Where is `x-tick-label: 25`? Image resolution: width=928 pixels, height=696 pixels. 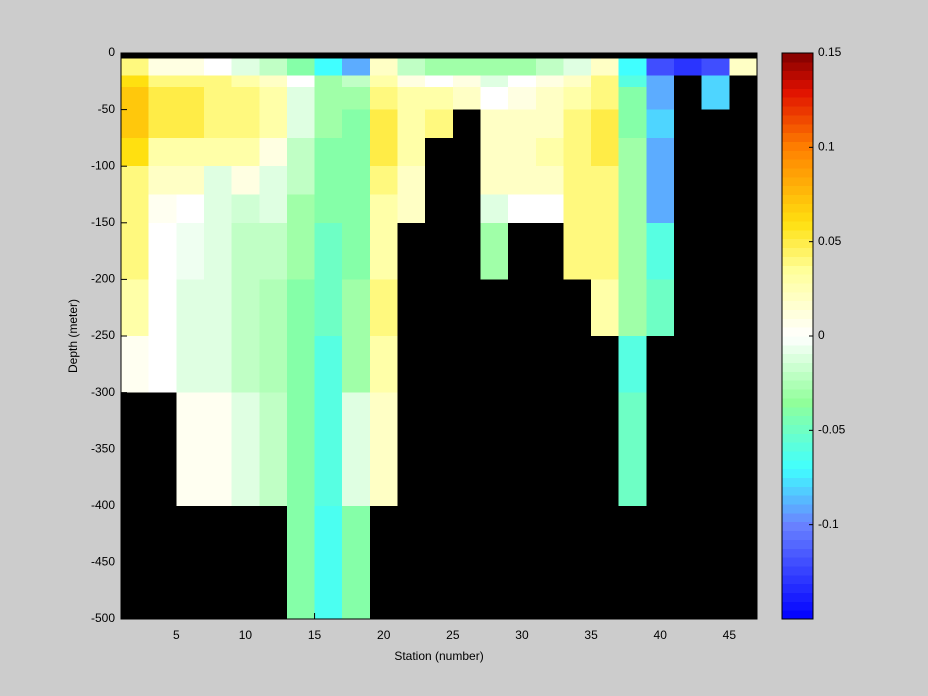 x-tick-label: 25 is located at coordinates (453, 635).